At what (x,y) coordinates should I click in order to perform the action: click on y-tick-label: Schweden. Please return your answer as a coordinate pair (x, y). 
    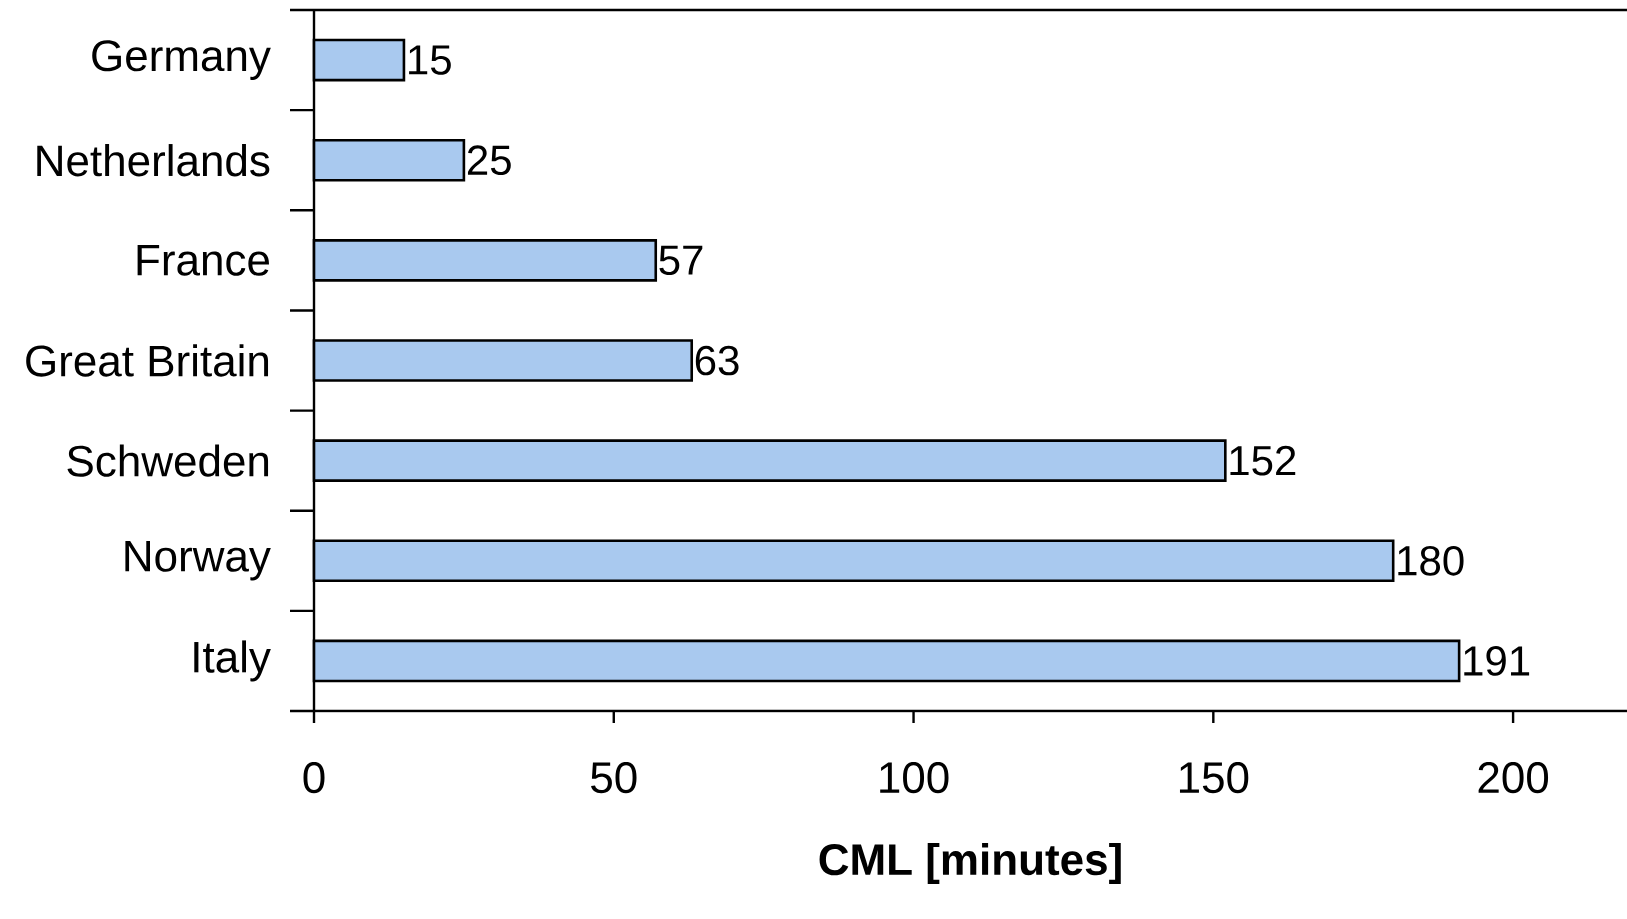
    Looking at the image, I should click on (168, 460).